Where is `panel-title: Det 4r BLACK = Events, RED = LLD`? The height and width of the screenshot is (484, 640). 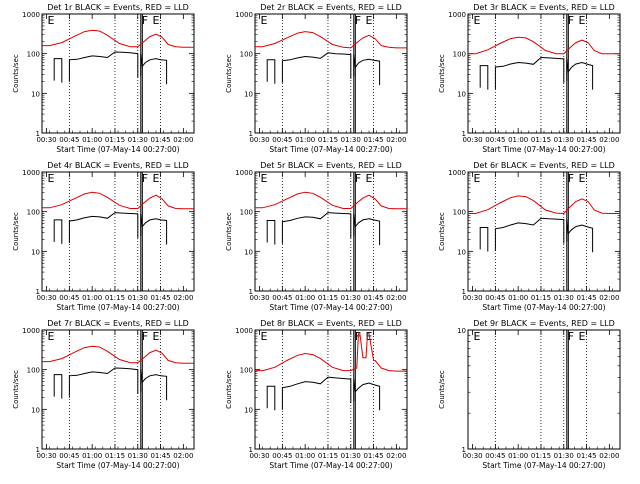
panel-title: Det 4r BLACK = Events, RED = LLD is located at coordinates (118, 165).